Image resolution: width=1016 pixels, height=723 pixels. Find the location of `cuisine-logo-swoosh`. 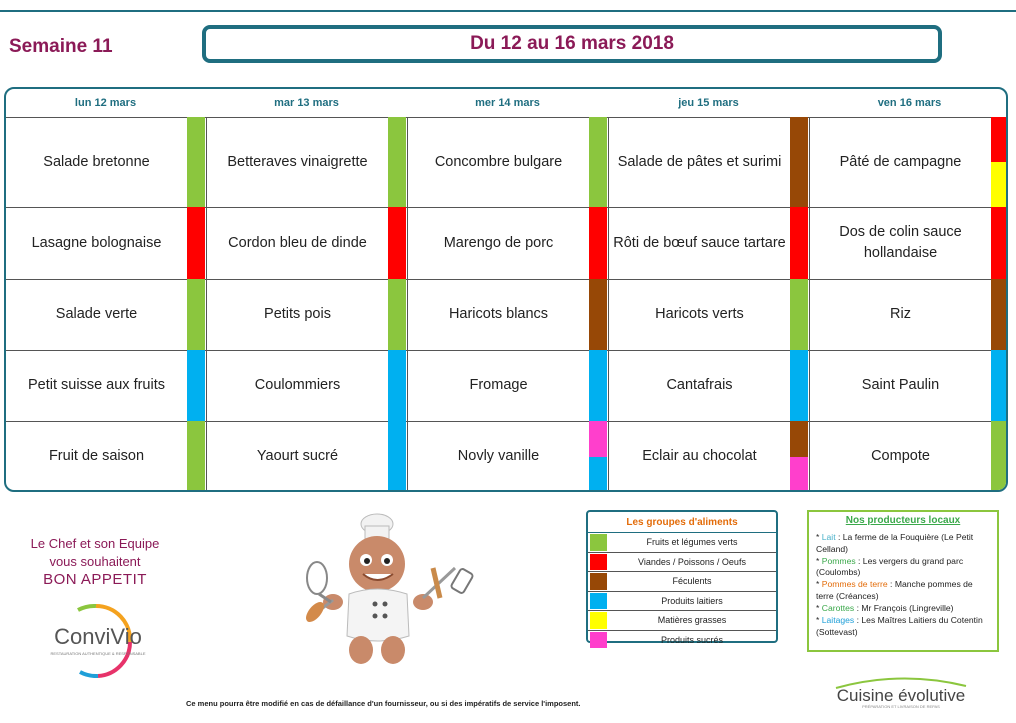

cuisine-logo-swoosh is located at coordinates (901, 683).